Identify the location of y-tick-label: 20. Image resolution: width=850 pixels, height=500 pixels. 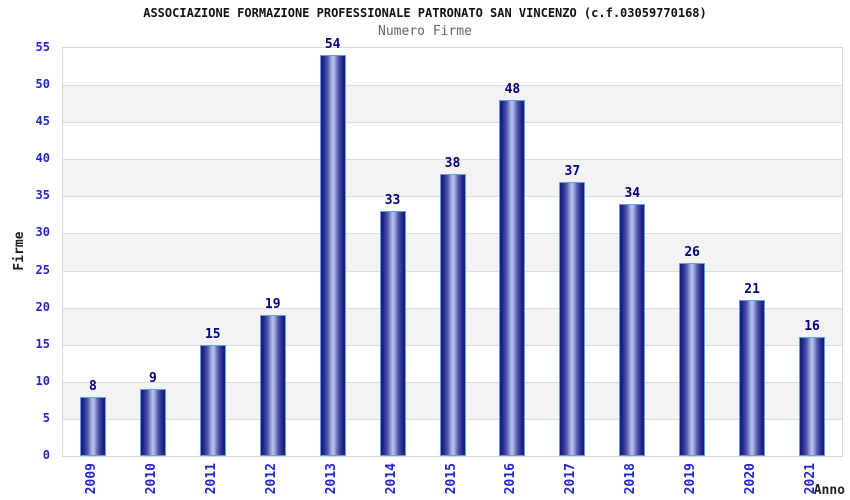
(42, 306).